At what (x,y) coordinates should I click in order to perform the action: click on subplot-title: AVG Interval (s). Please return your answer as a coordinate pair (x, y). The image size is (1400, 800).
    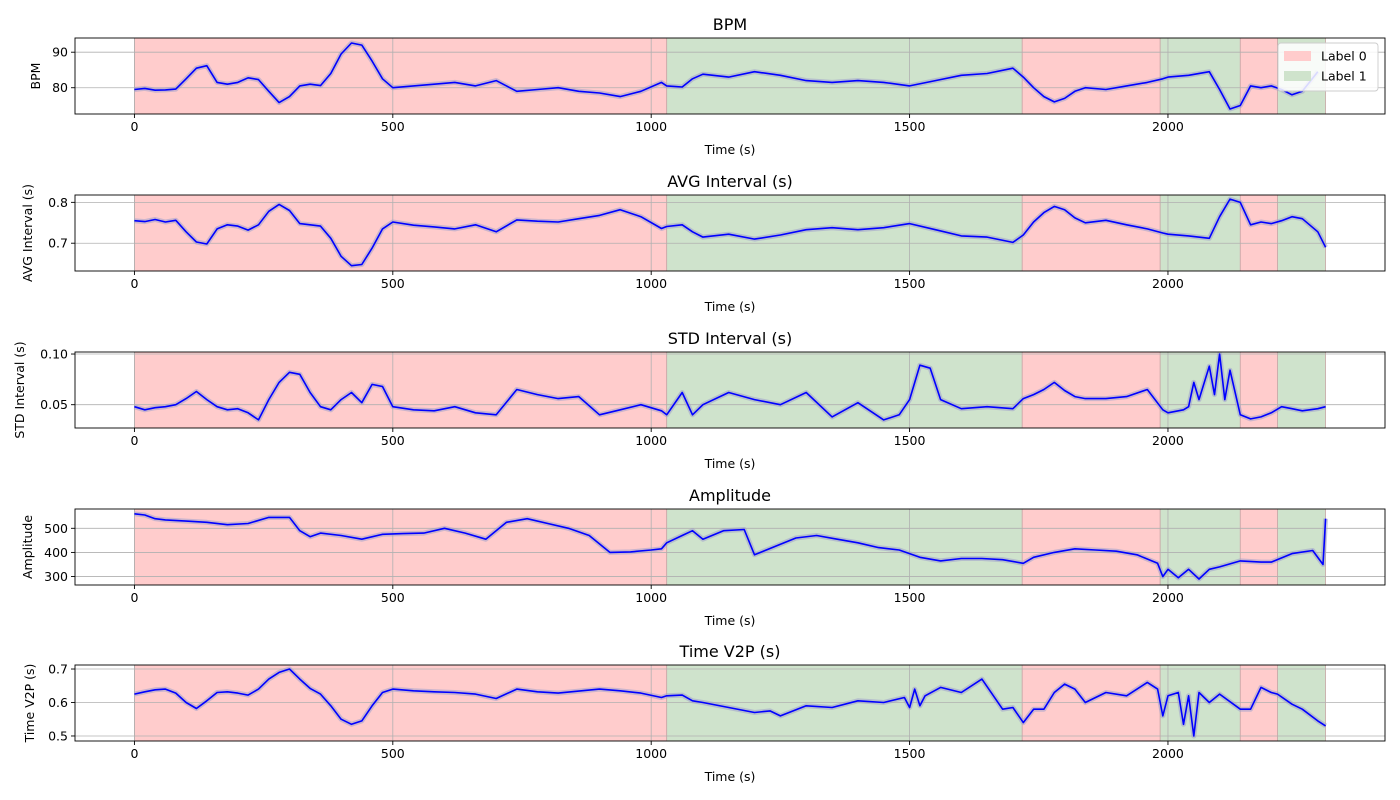
    Looking at the image, I should click on (730, 181).